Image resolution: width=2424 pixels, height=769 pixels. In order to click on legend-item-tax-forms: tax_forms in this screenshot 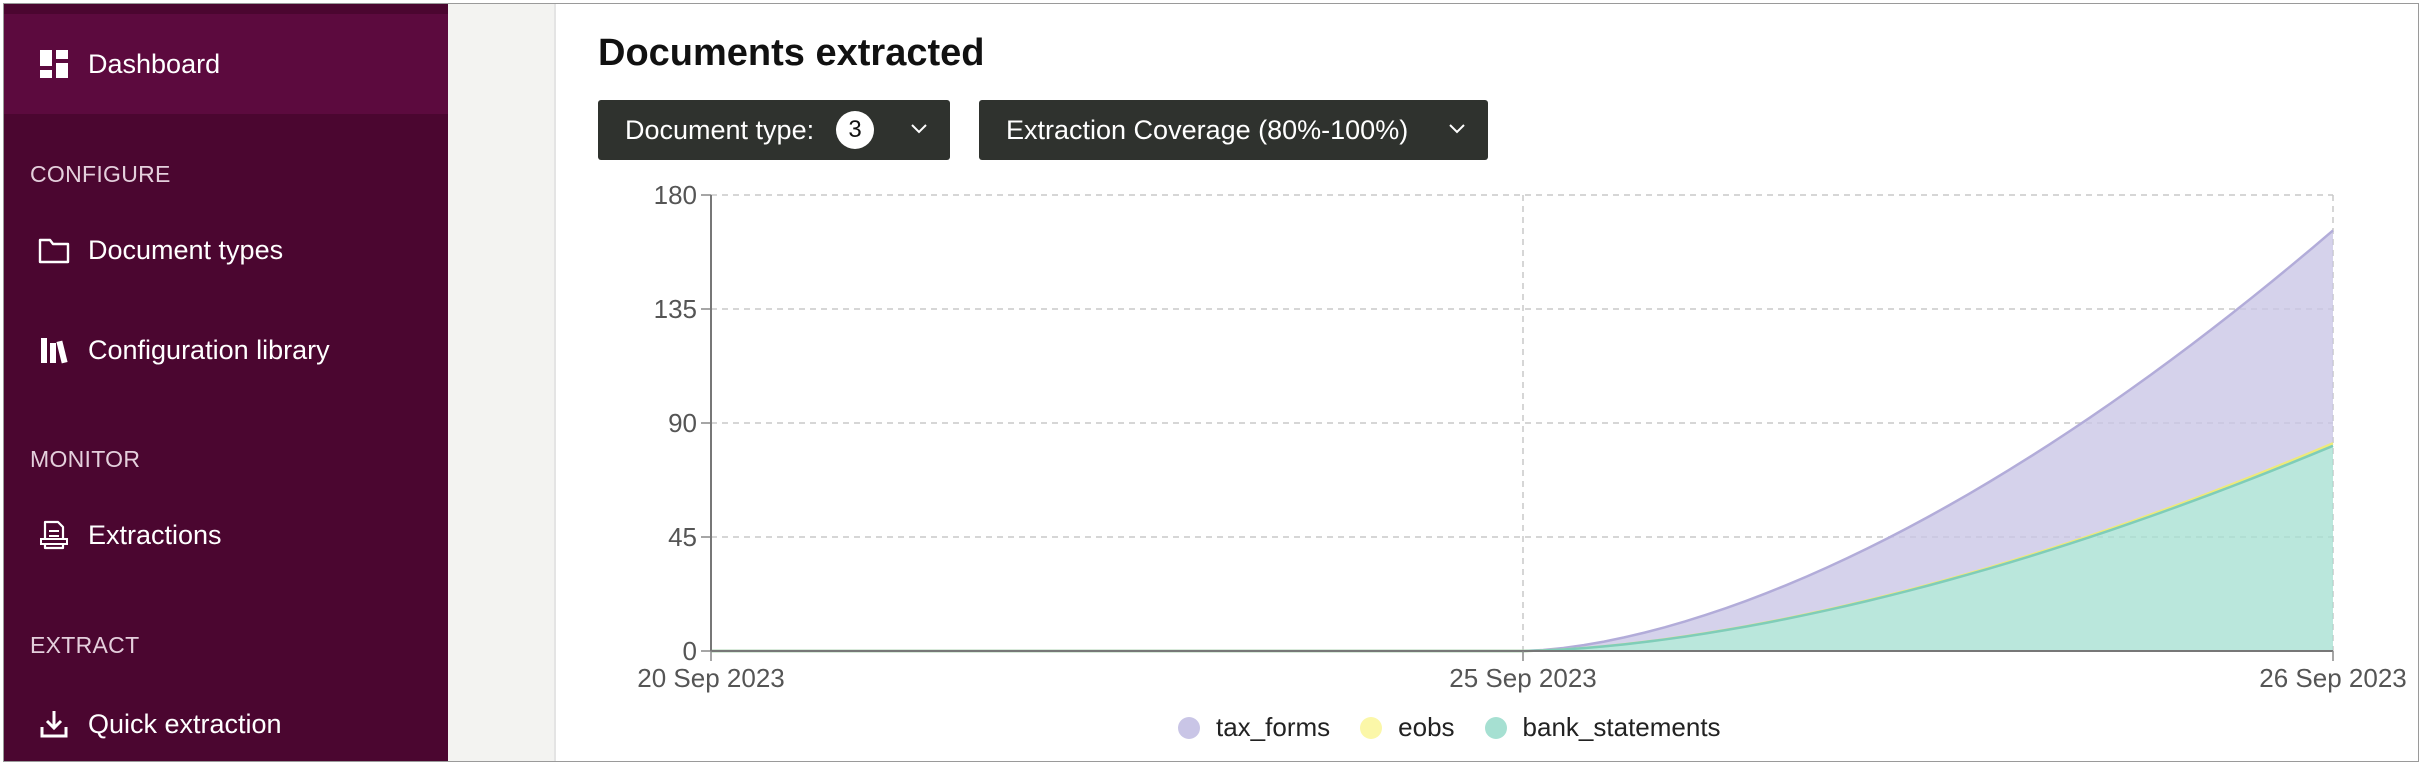, I will do `click(1254, 727)`.